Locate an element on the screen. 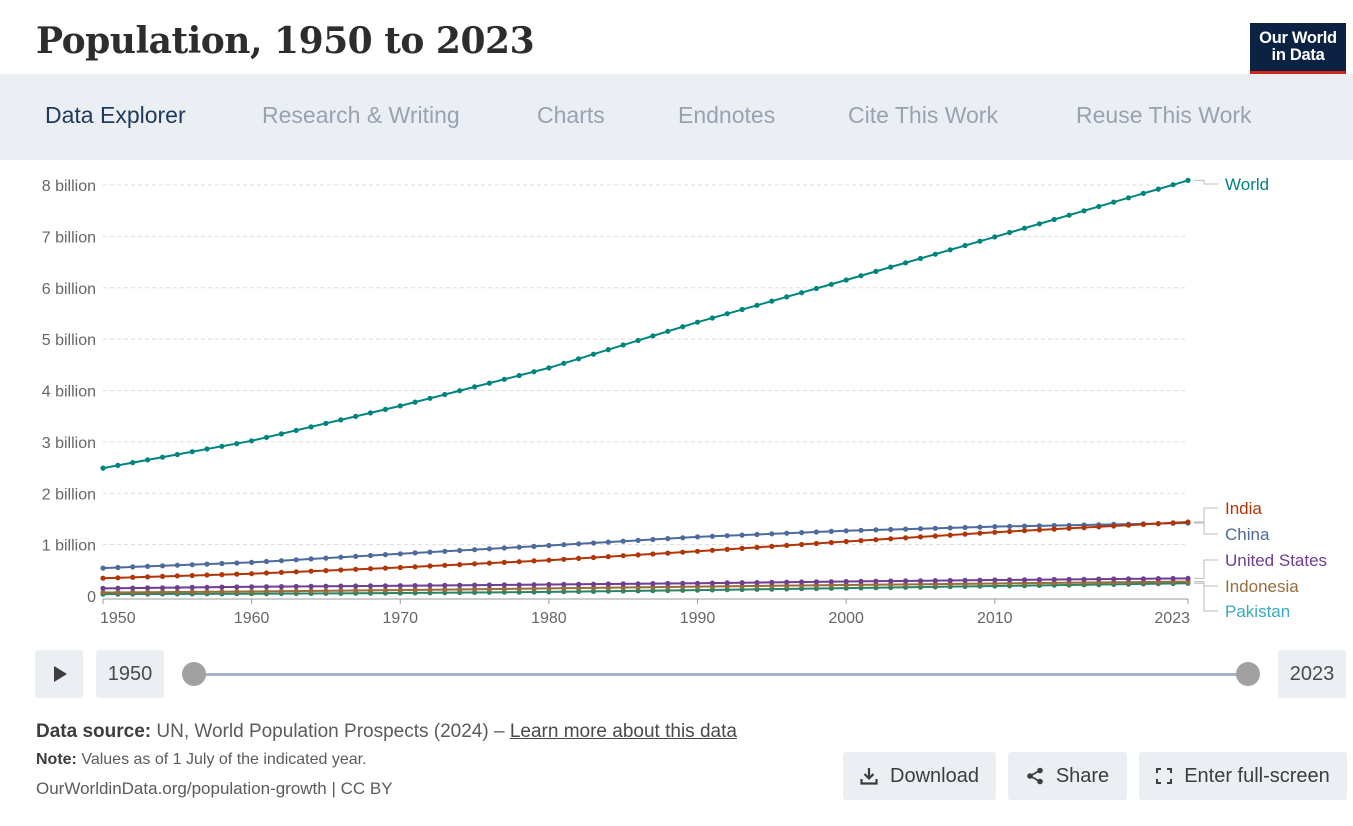  download-button: Download is located at coordinates (919, 776).